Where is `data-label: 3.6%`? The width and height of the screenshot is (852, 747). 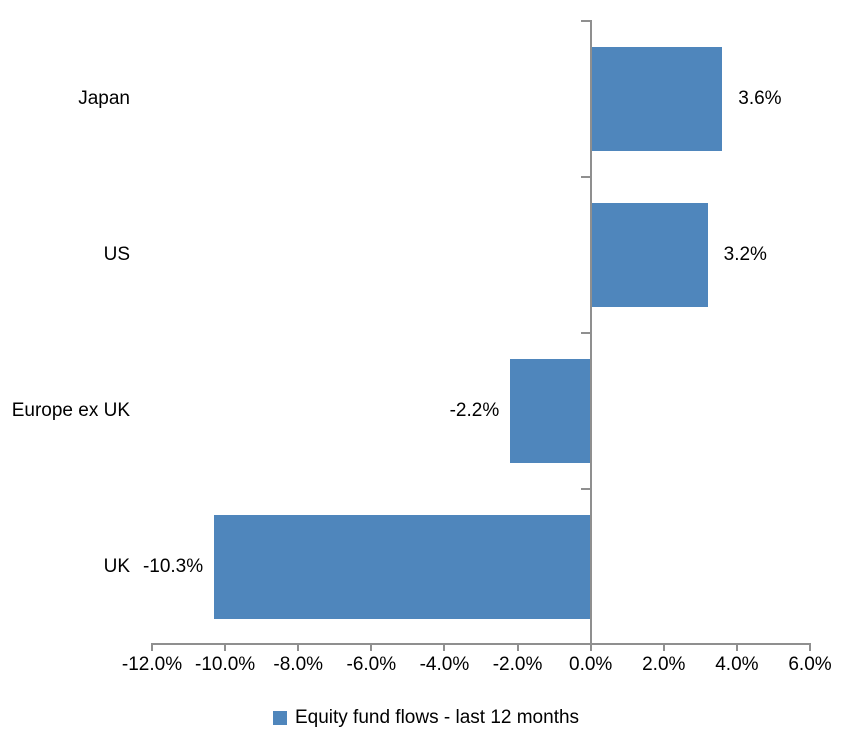 data-label: 3.6% is located at coordinates (760, 98).